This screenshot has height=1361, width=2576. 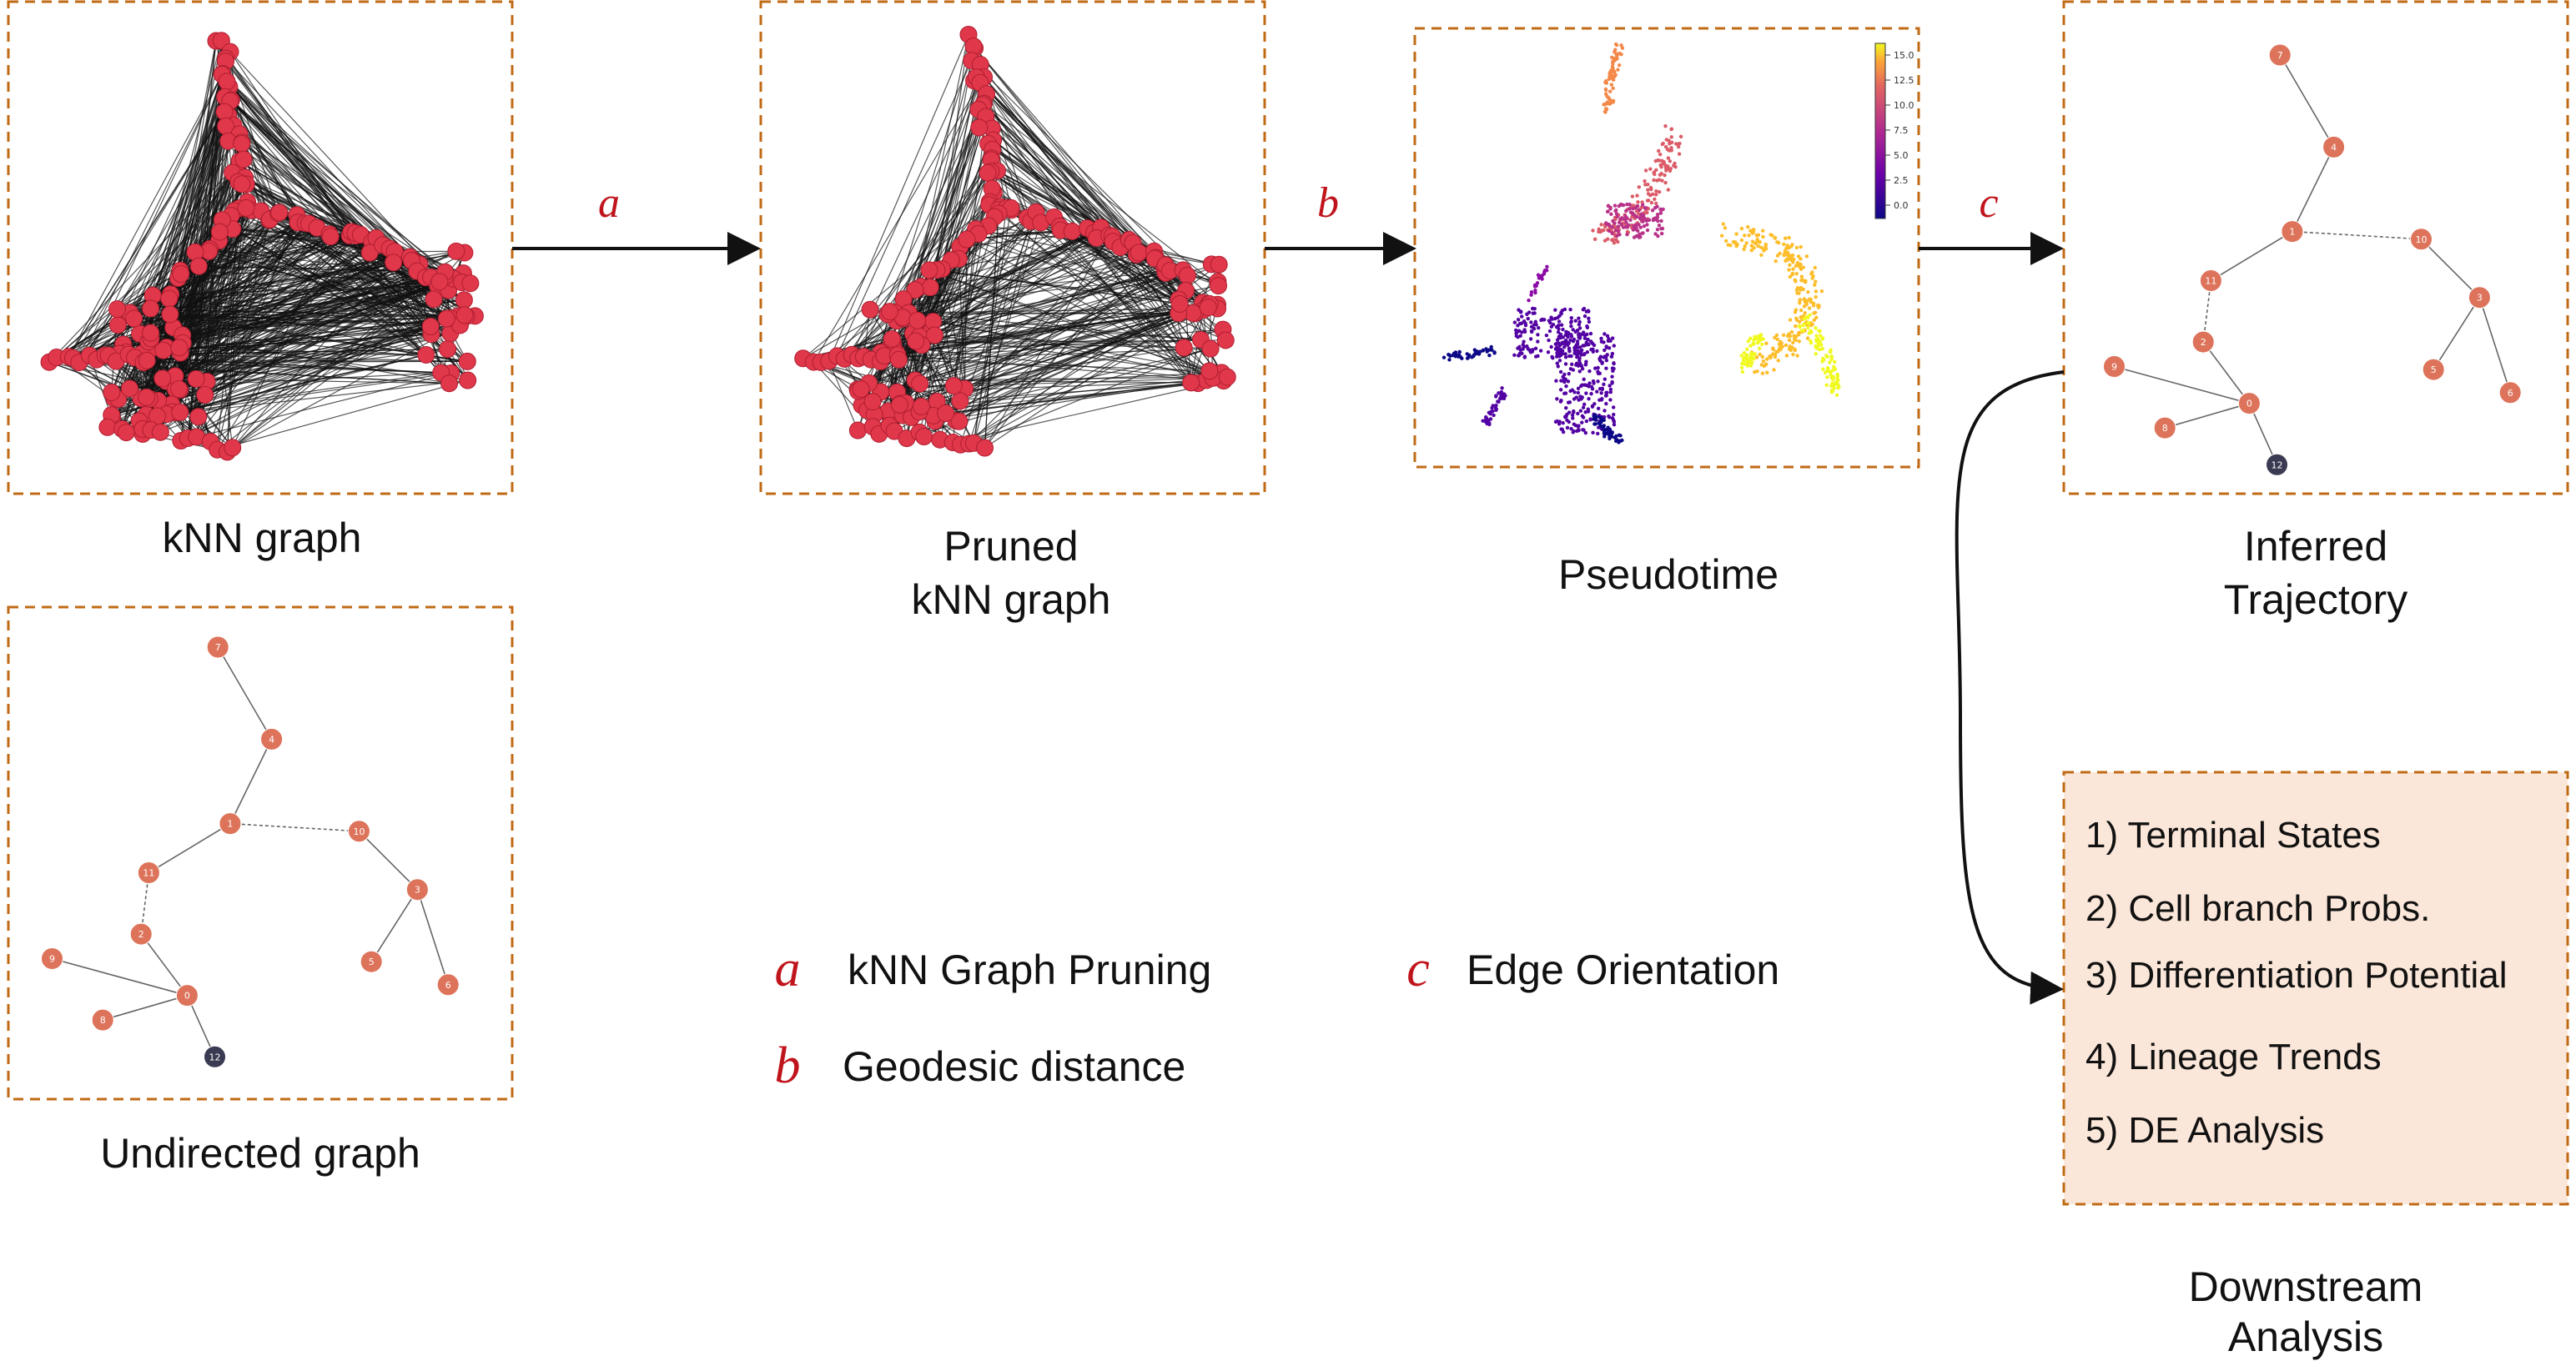 I want to click on pruned-knn-graph, so click(x=1015, y=241).